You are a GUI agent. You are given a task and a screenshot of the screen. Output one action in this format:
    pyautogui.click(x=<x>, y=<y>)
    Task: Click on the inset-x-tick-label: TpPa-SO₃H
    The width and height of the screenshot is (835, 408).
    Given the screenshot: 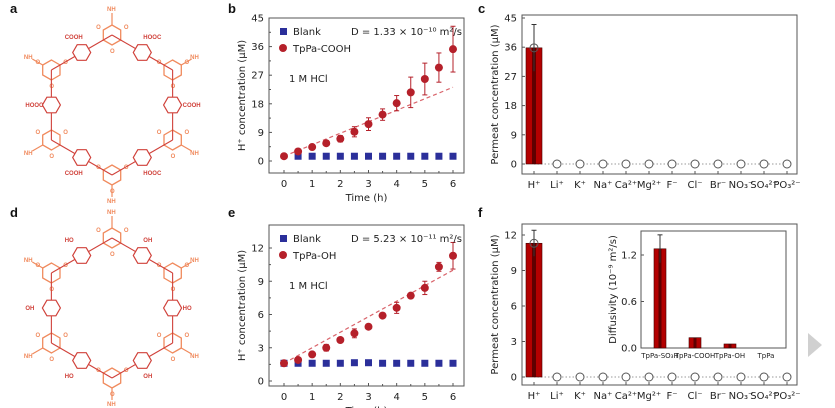 What is the action you would take?
    pyautogui.click(x=659, y=356)
    